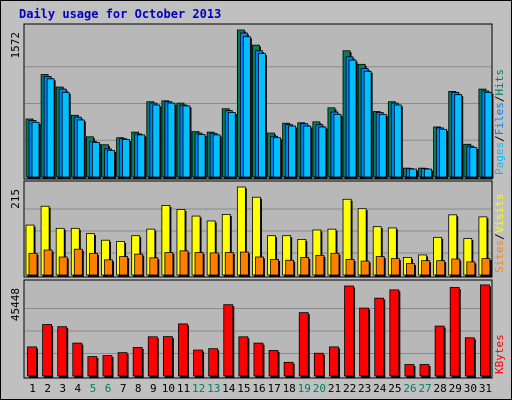 The image size is (512, 400). What do you see at coordinates (243, 388) in the screenshot?
I see `x-tick-label: 15` at bounding box center [243, 388].